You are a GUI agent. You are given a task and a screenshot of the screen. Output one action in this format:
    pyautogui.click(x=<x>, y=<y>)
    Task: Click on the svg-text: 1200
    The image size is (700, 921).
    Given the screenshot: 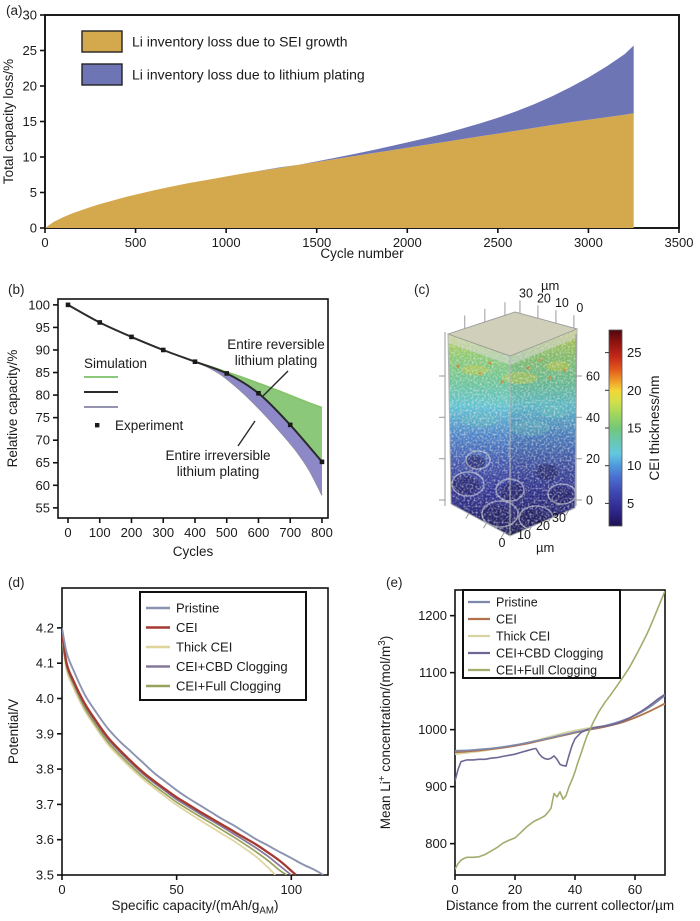 What is the action you would take?
    pyautogui.click(x=432, y=615)
    